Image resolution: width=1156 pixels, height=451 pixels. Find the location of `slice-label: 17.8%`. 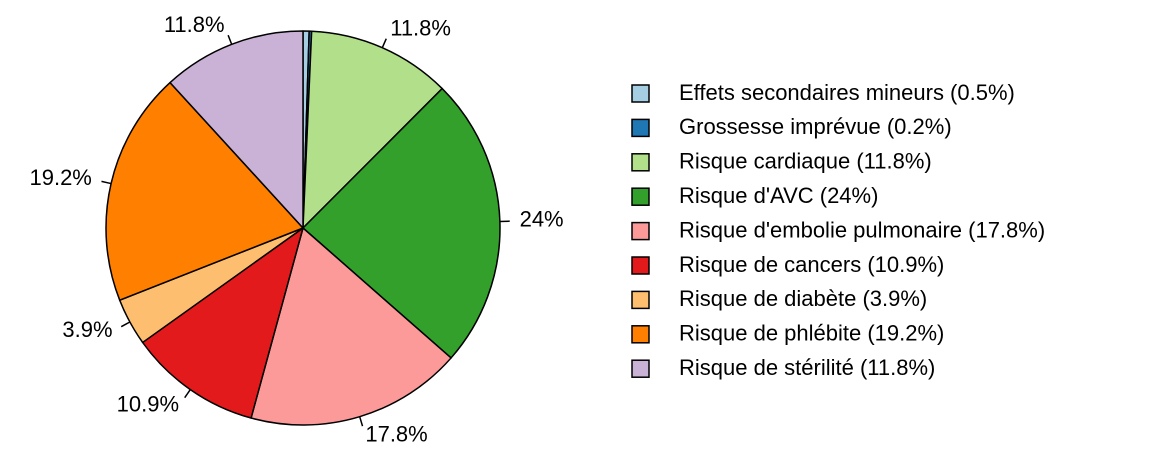

slice-label: 17.8% is located at coordinates (396, 433).